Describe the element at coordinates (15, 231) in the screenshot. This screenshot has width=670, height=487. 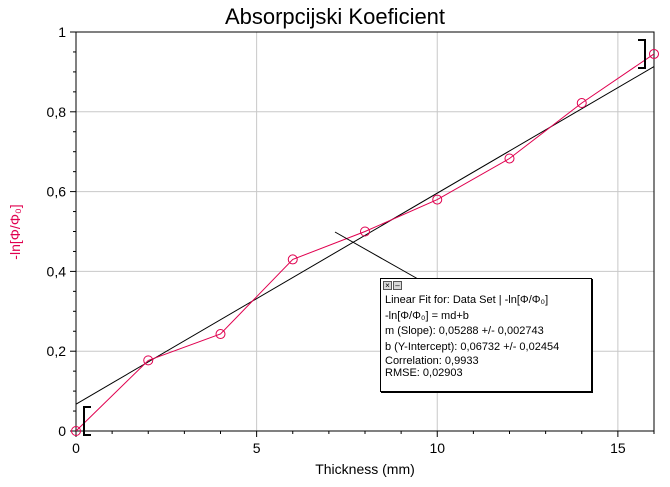
I see `y-axis-label: -ln[Φ/Φ₀]` at that location.